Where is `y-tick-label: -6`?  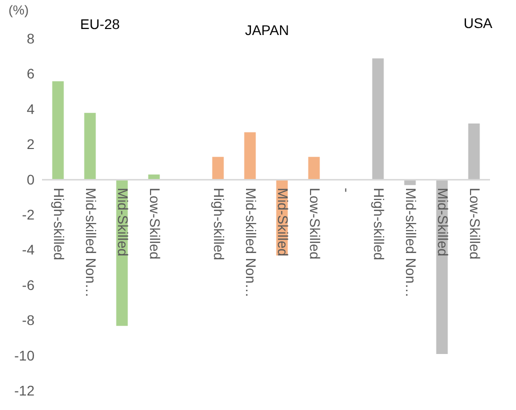
y-tick-label: -6 is located at coordinates (28, 284).